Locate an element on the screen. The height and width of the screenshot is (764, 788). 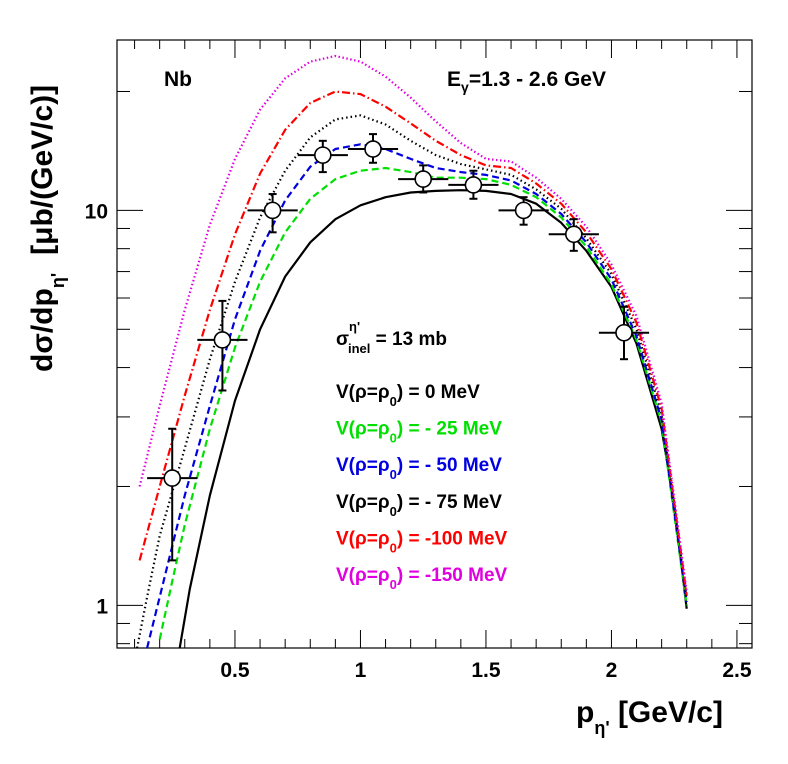
legend-entry: V(ρ=ρ0) = - 25 MeV is located at coordinates (419, 432).